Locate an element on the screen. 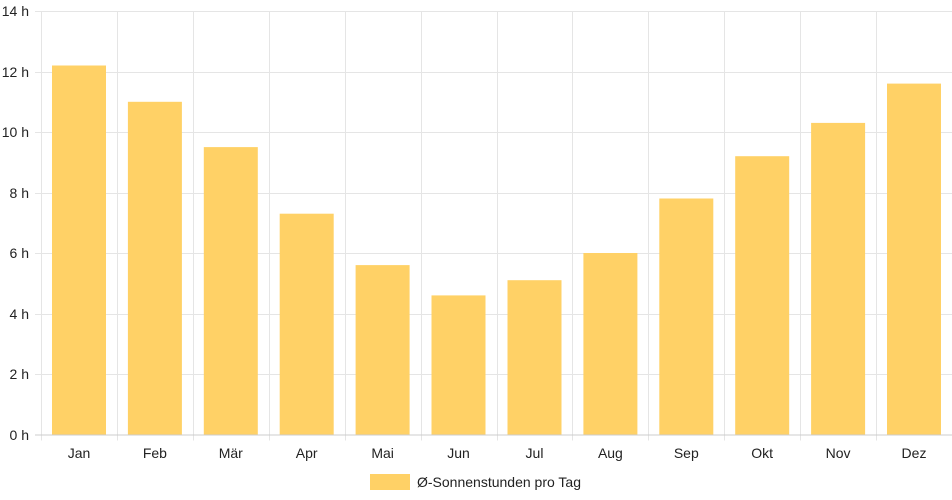 The height and width of the screenshot is (500, 952). y-tick-label: 6 h is located at coordinates (19, 253).